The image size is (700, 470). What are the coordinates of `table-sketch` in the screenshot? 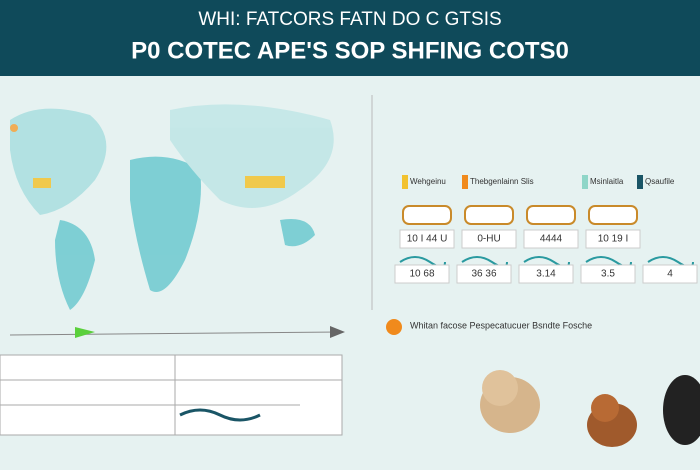 It's located at (171, 395).